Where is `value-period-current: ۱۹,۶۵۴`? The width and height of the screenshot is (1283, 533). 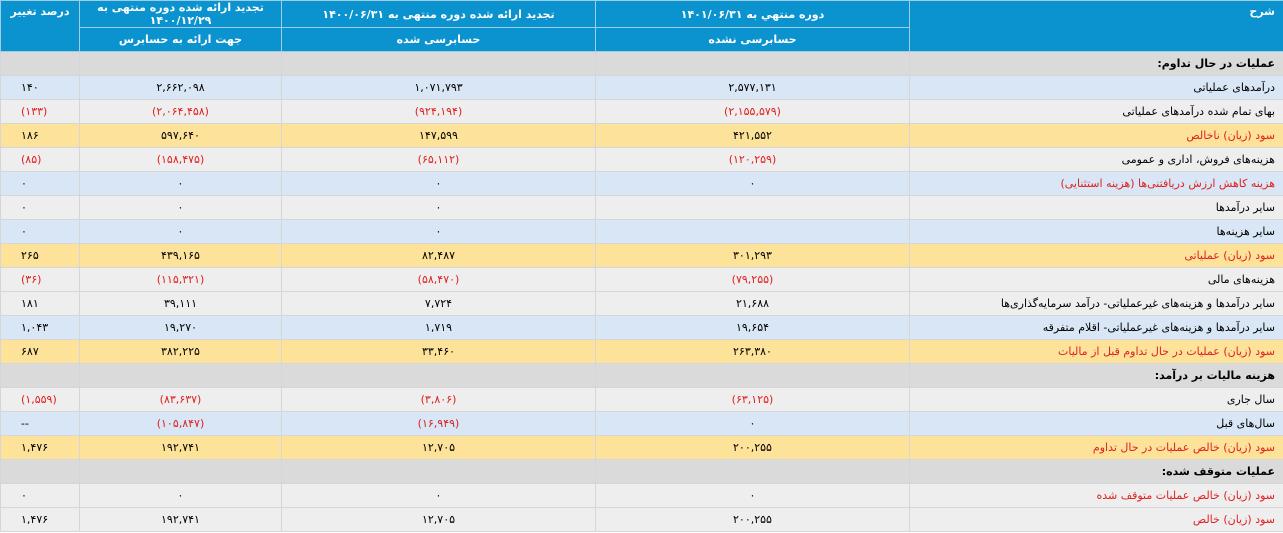 value-period-current: ۱۹,۶۵۴ is located at coordinates (752, 327).